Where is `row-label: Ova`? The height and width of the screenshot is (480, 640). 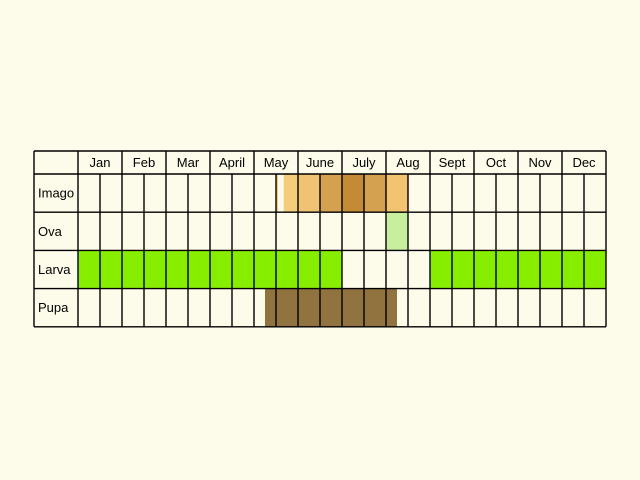 row-label: Ova is located at coordinates (50, 231).